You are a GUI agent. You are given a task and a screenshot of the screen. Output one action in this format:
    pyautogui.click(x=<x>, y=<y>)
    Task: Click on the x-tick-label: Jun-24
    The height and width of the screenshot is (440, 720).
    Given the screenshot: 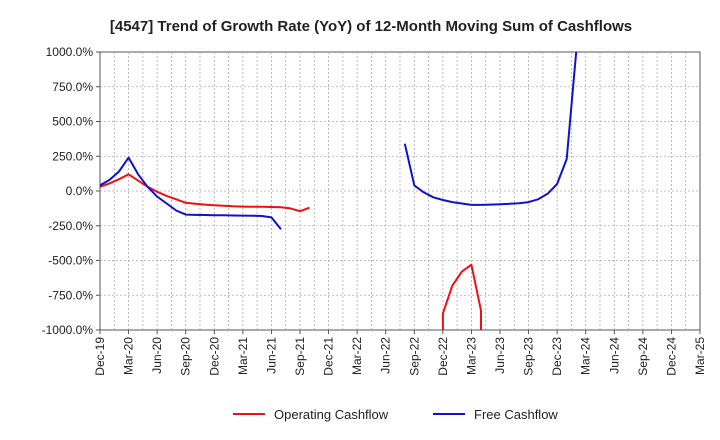 What is the action you would take?
    pyautogui.click(x=614, y=355)
    